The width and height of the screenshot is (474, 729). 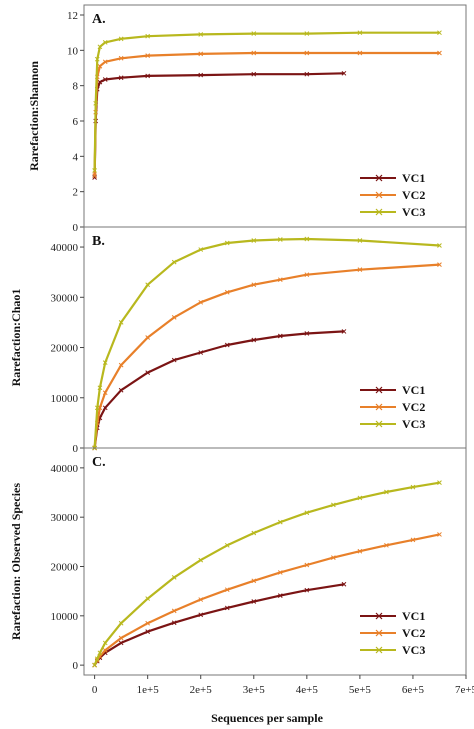 I want to click on x-tick-label: 6e+5, so click(x=413, y=690).